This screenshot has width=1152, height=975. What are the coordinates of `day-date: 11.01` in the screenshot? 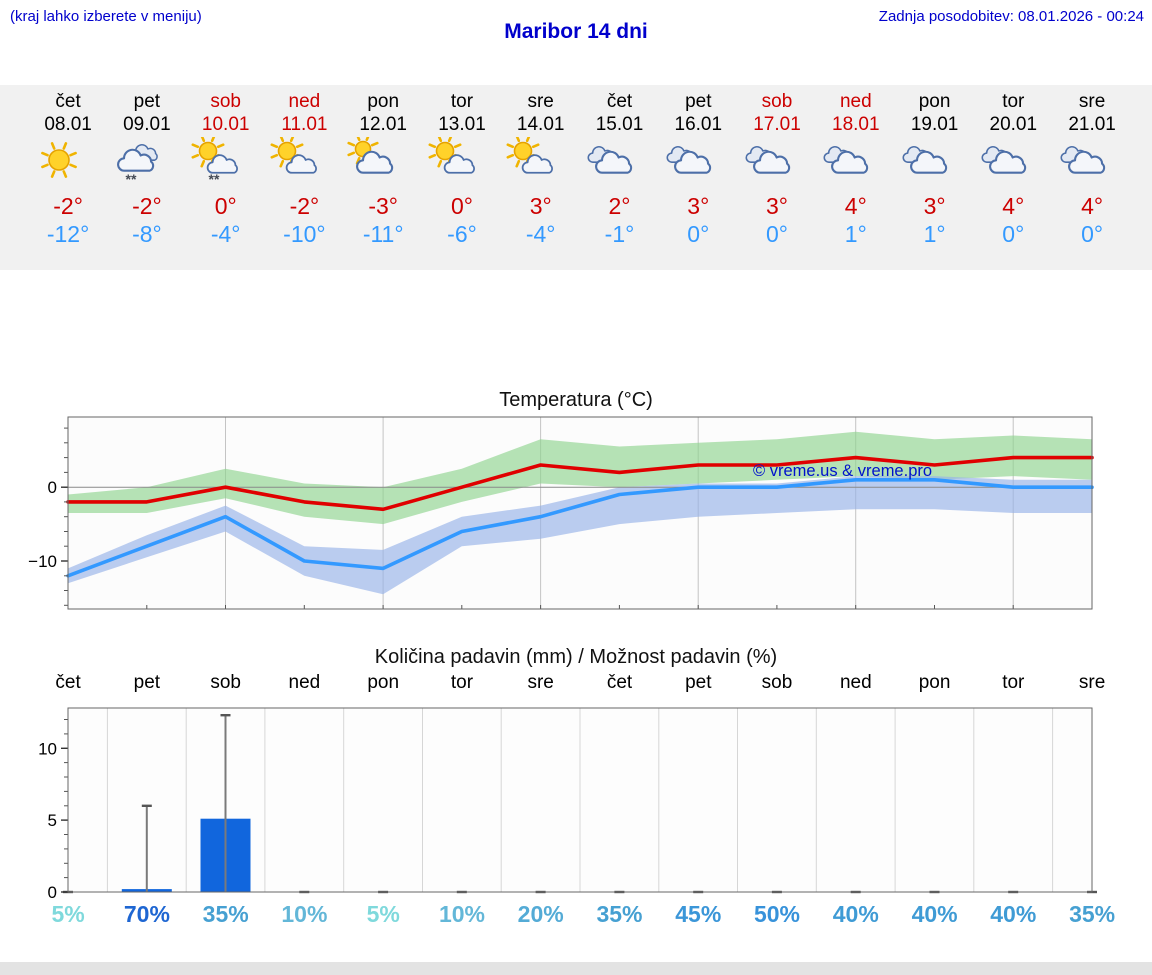 It's located at (304, 124).